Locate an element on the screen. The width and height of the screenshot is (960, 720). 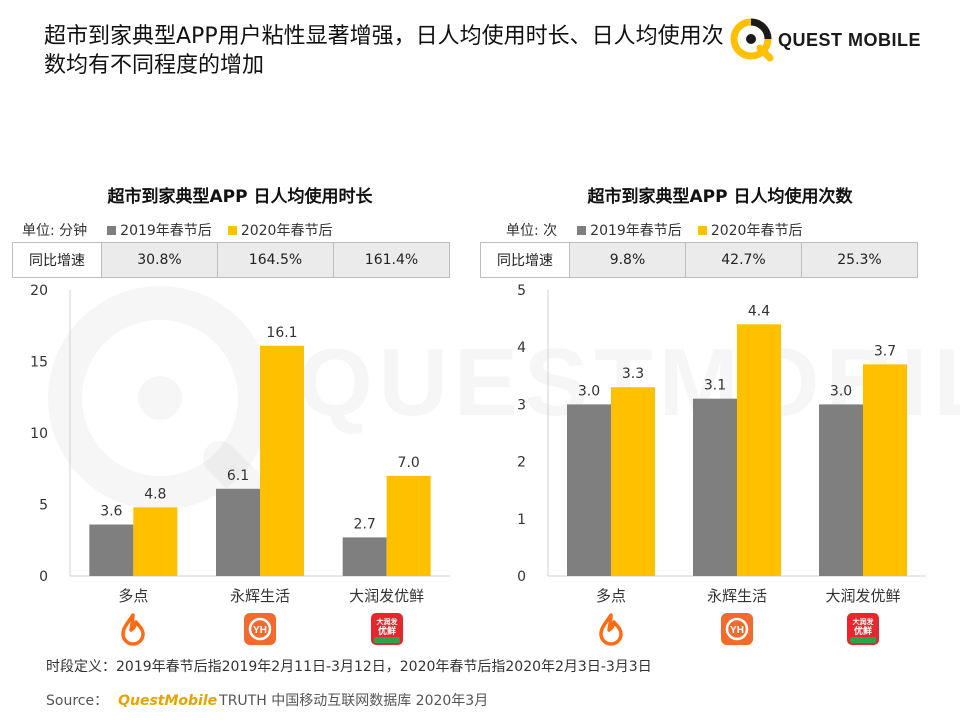
chart-legend: 单位: 分钟 2019年春节后 2020年春节后 is located at coordinates (185, 230).